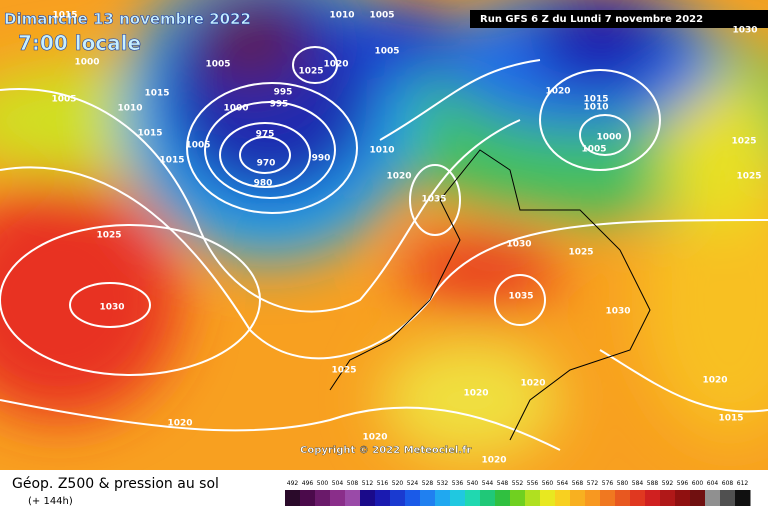 This screenshot has height=512, width=768. I want to click on scale-label: 600, so click(698, 483).